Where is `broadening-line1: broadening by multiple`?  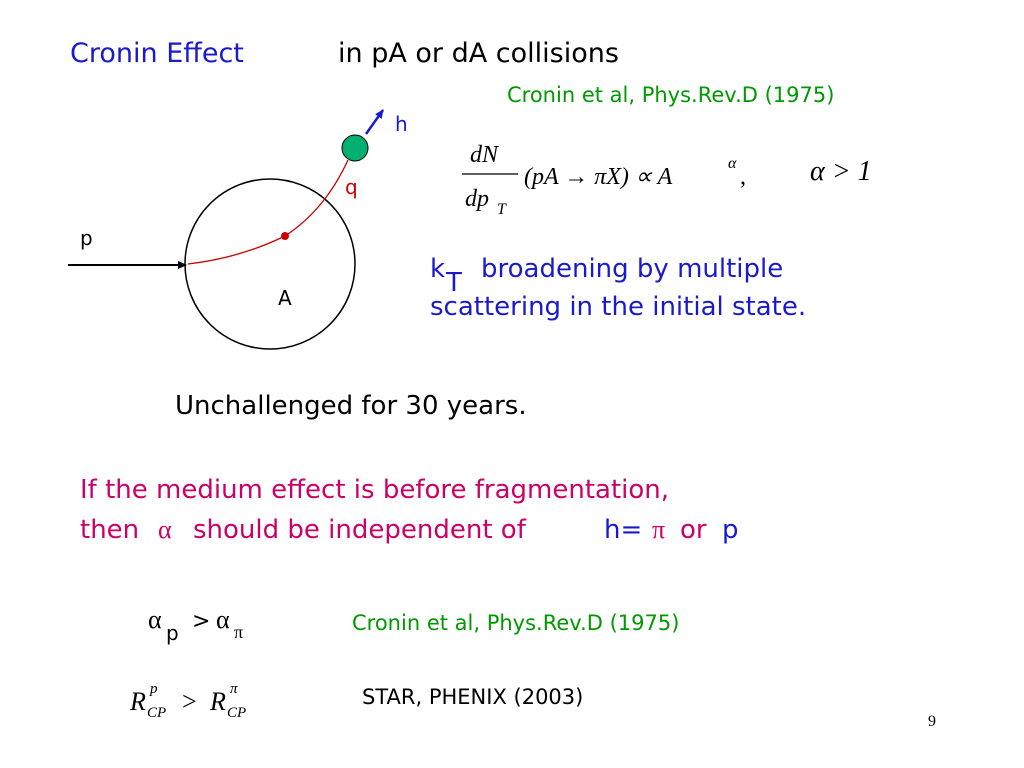
broadening-line1: broadening by multiple is located at coordinates (632, 269).